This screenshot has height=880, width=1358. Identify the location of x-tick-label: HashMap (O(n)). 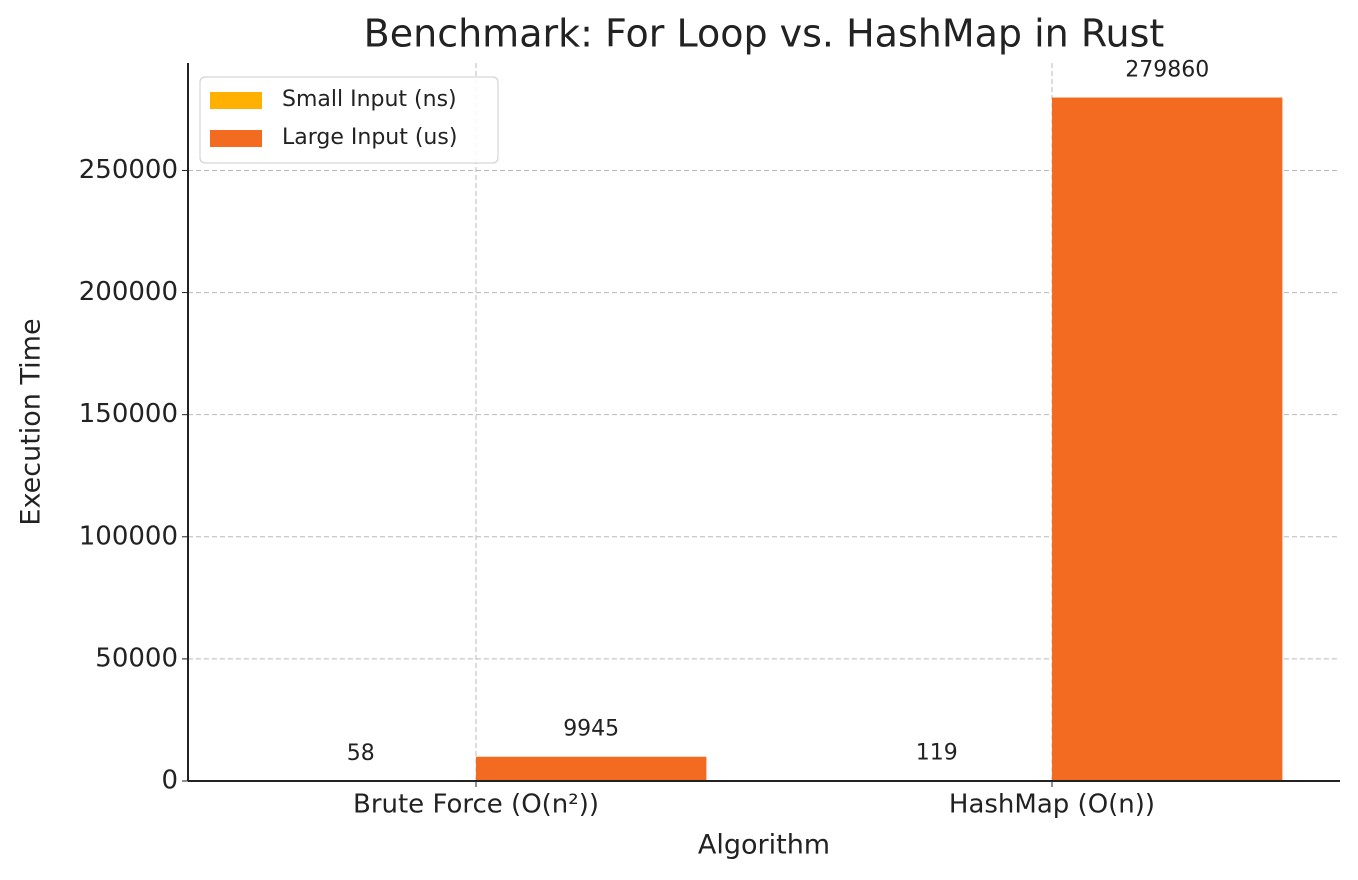
(1052, 805).